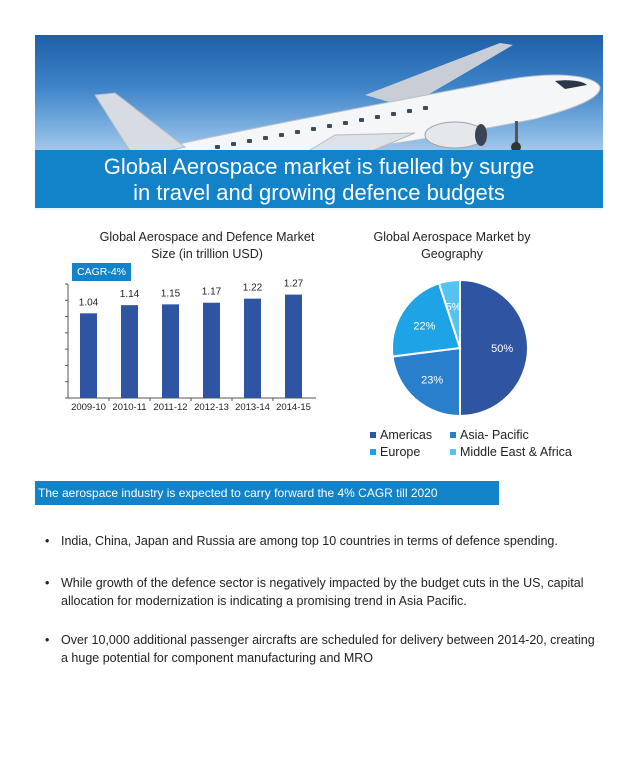  Describe the element at coordinates (170, 407) in the screenshot. I see `x-tick-label: 2011-12` at that location.